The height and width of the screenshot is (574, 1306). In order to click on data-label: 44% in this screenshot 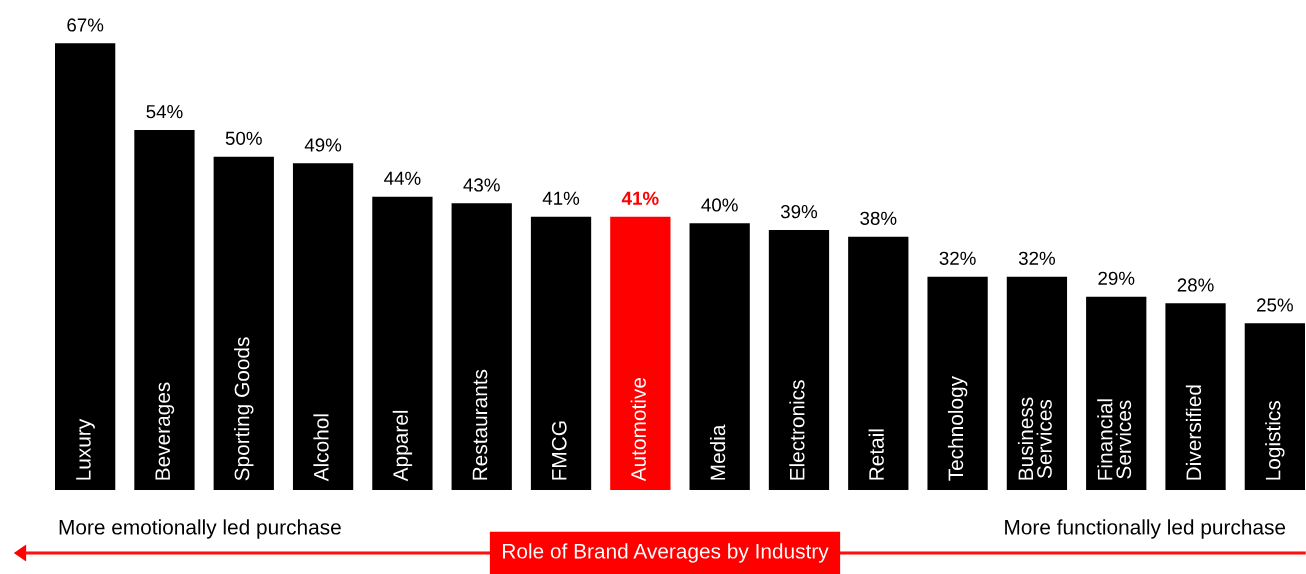, I will do `click(402, 178)`.